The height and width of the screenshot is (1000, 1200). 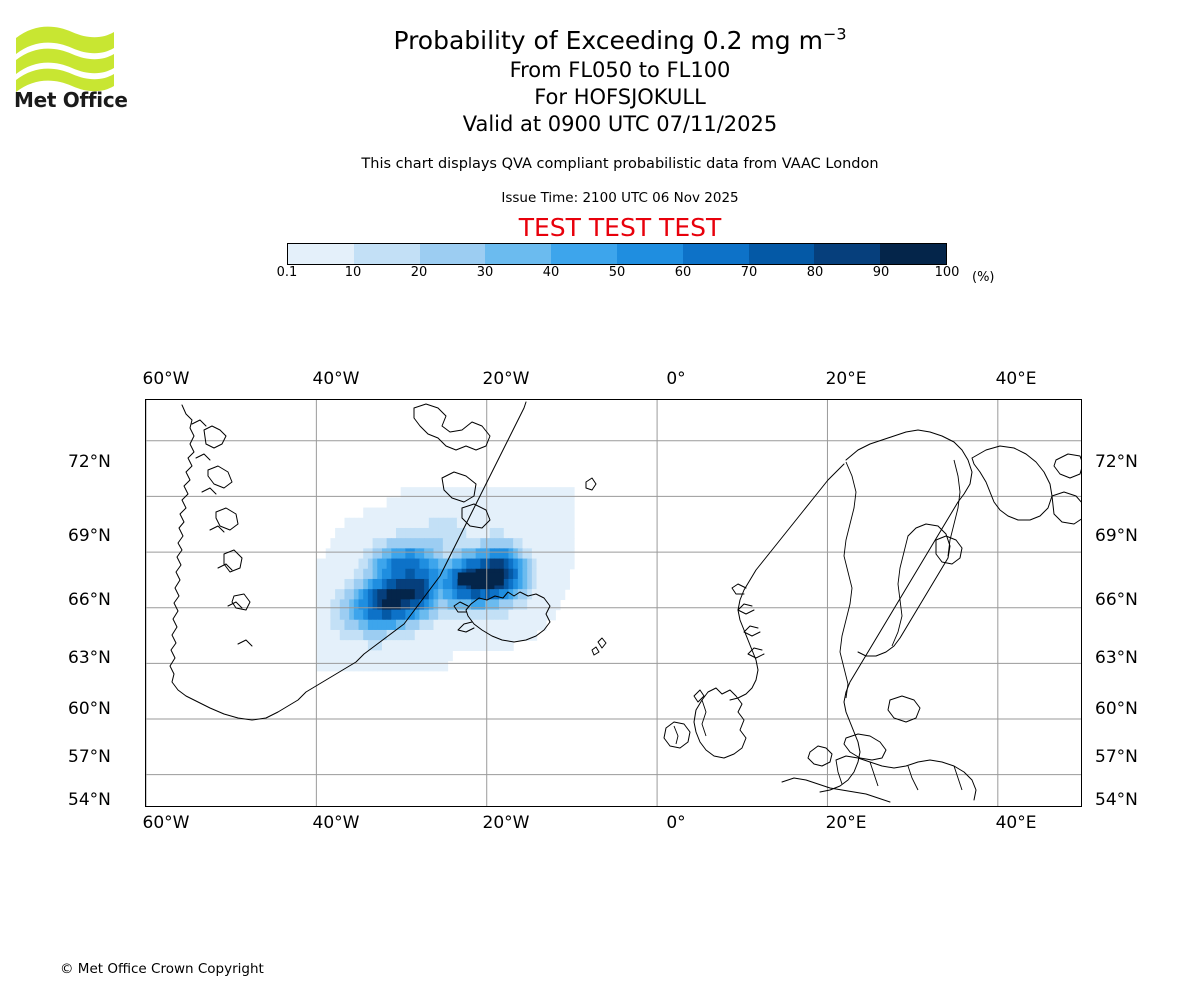 I want to click on colorbar-tick-10: 10, so click(x=353, y=272).